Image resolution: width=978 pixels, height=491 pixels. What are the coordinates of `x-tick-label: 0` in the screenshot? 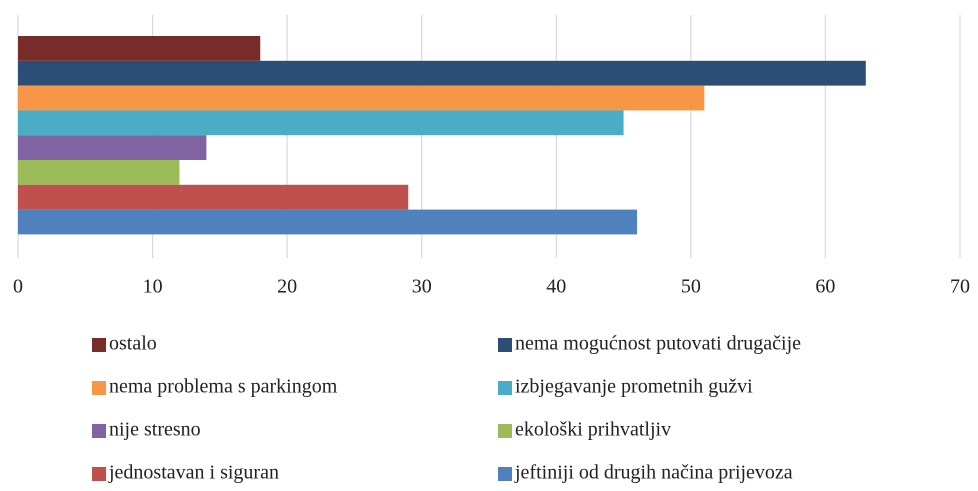 It's located at (18, 287).